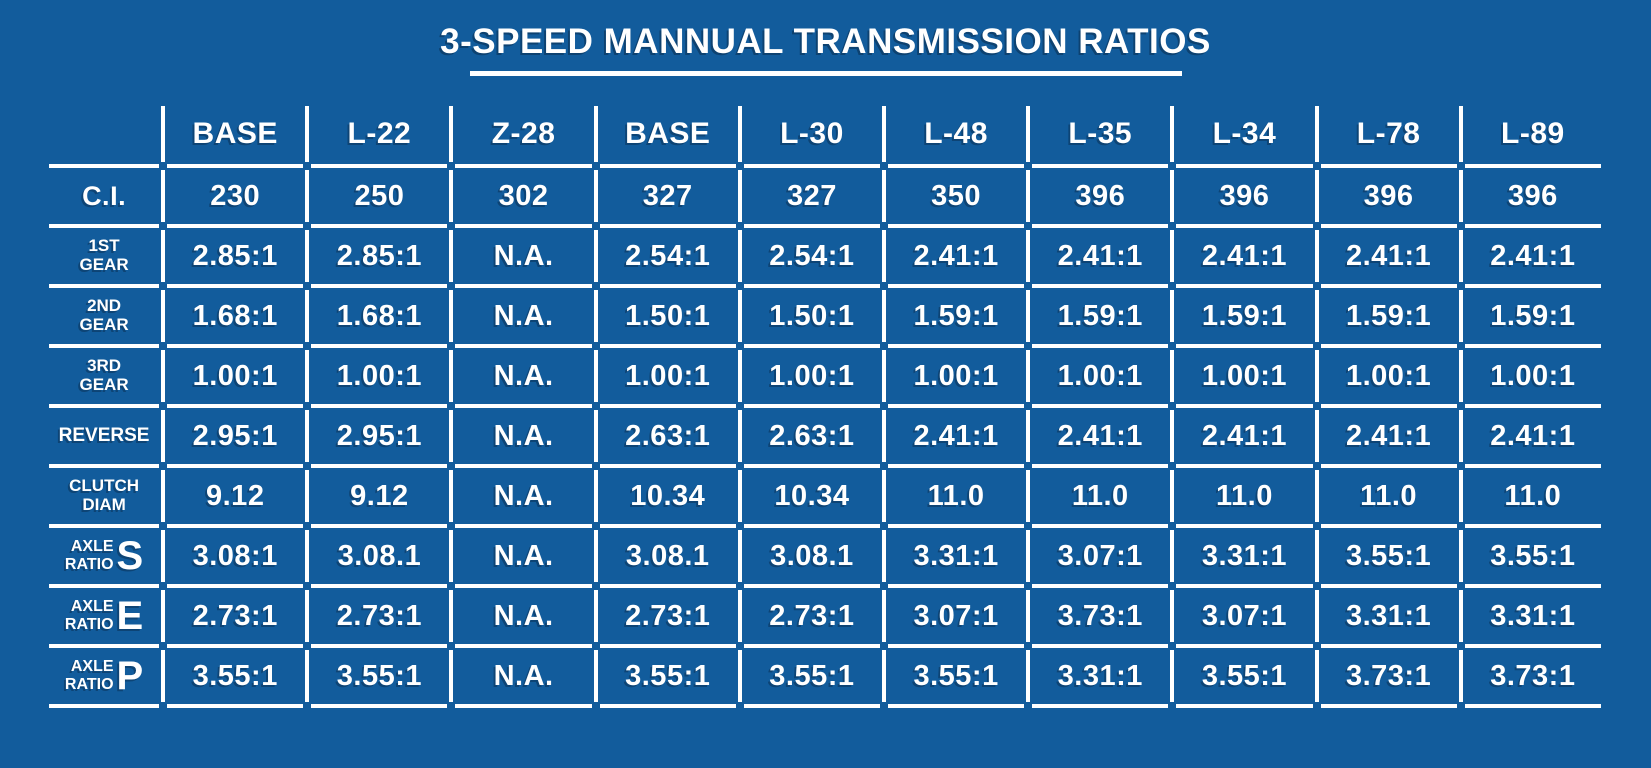 The image size is (1651, 768). I want to click on row-label: 1ST GEAR, so click(105, 257).